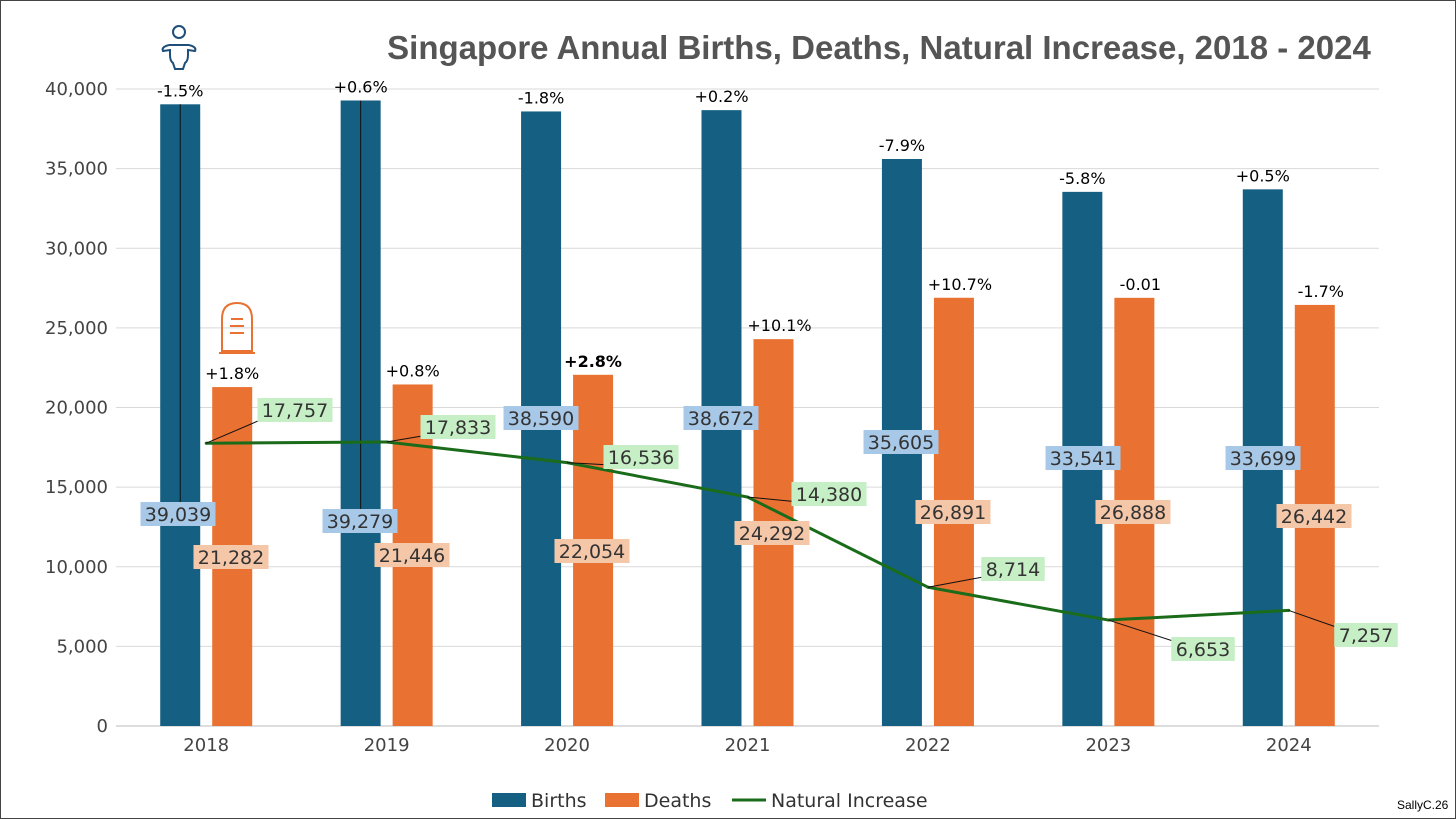 This screenshot has width=1456, height=819. I want to click on deaths-data-label: 22,054, so click(592, 551).